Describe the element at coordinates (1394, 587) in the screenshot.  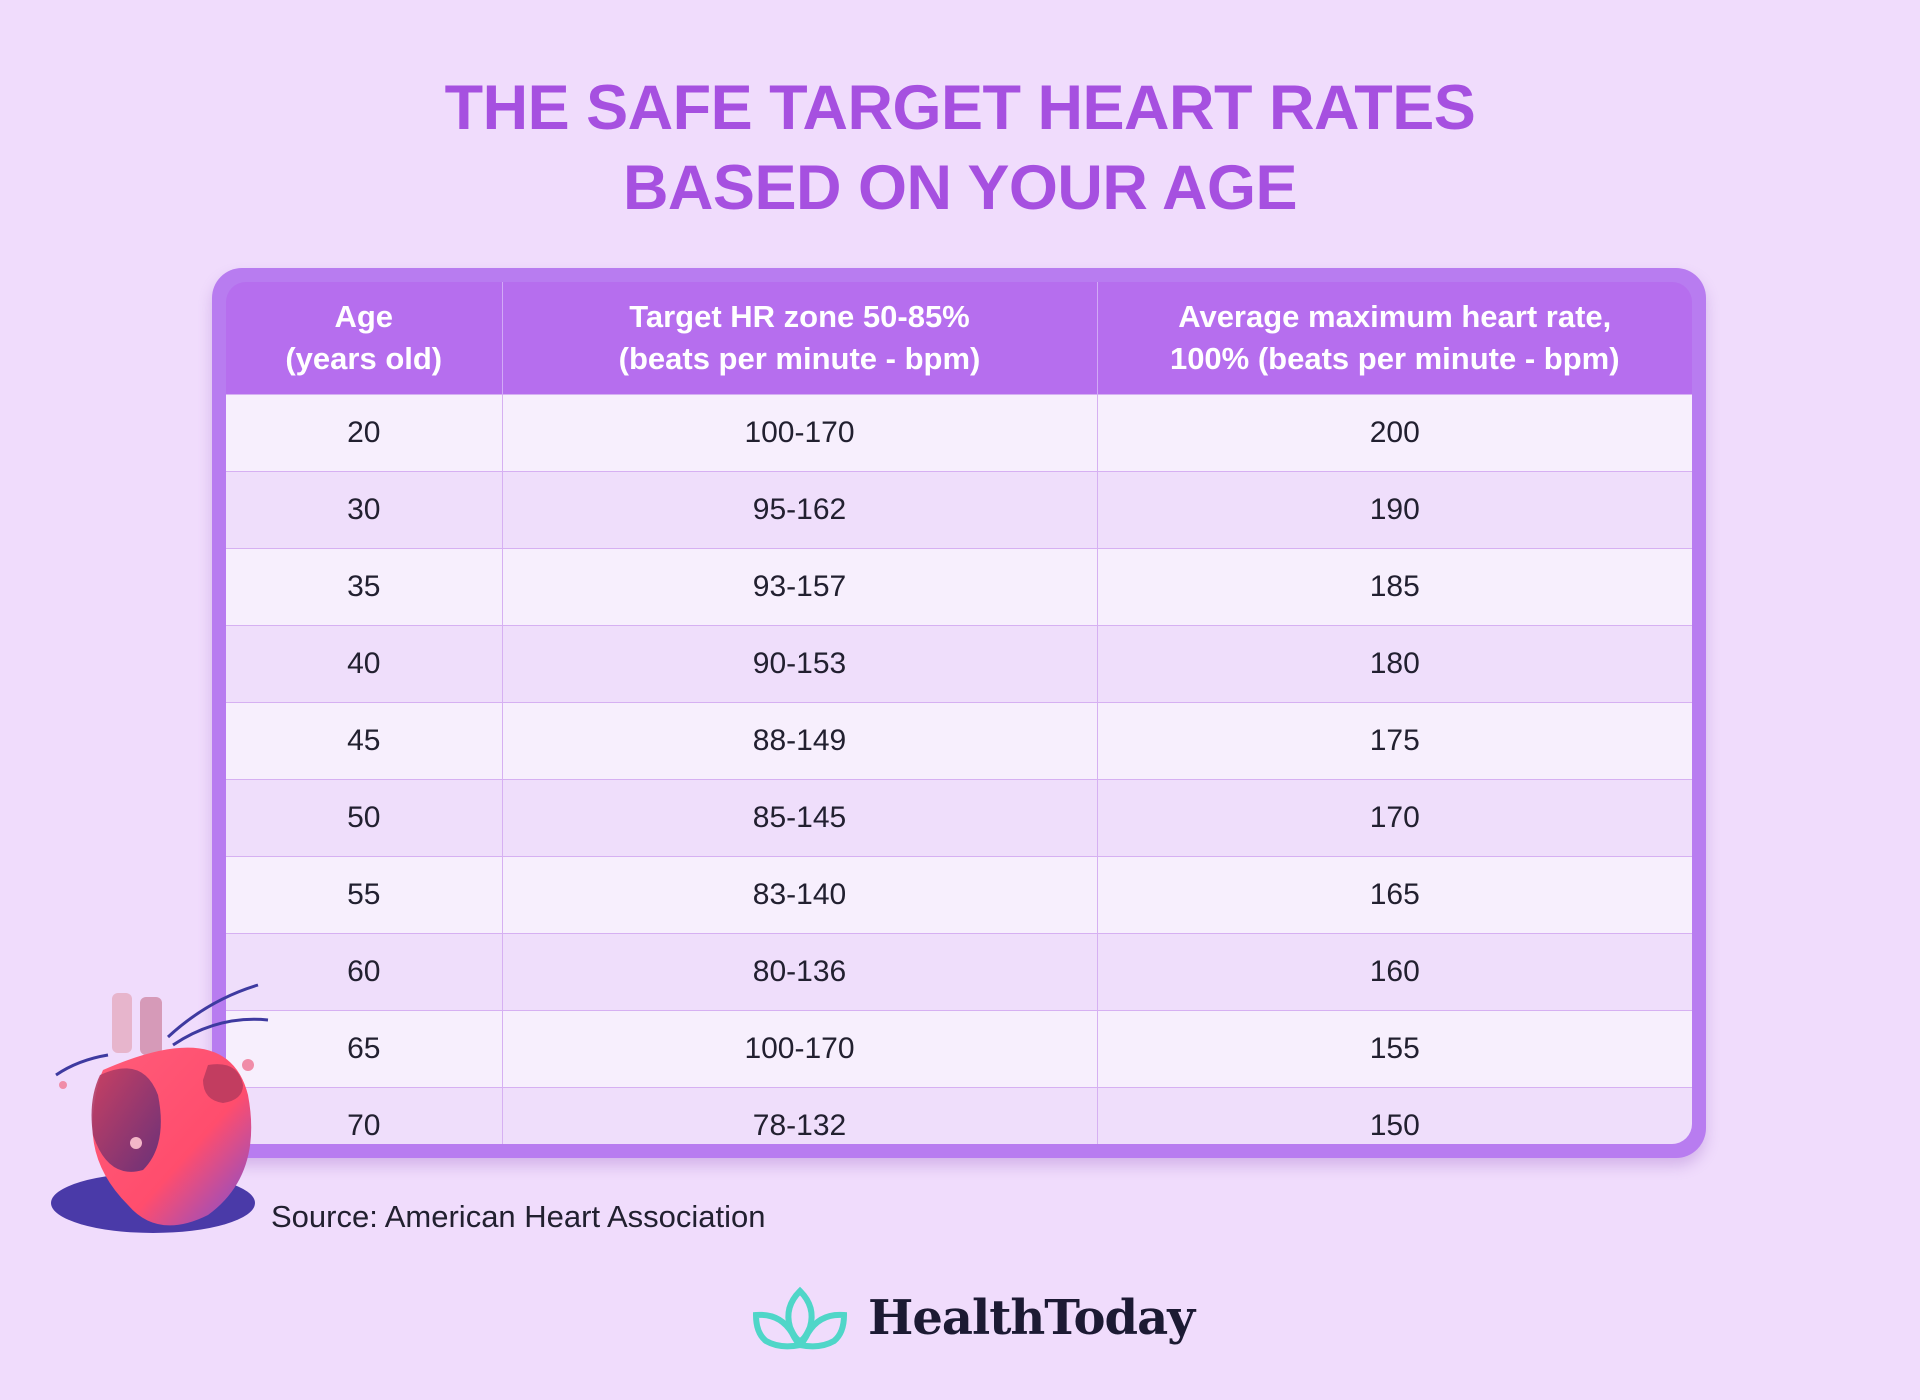
I see `max-rate-cell: 185` at that location.